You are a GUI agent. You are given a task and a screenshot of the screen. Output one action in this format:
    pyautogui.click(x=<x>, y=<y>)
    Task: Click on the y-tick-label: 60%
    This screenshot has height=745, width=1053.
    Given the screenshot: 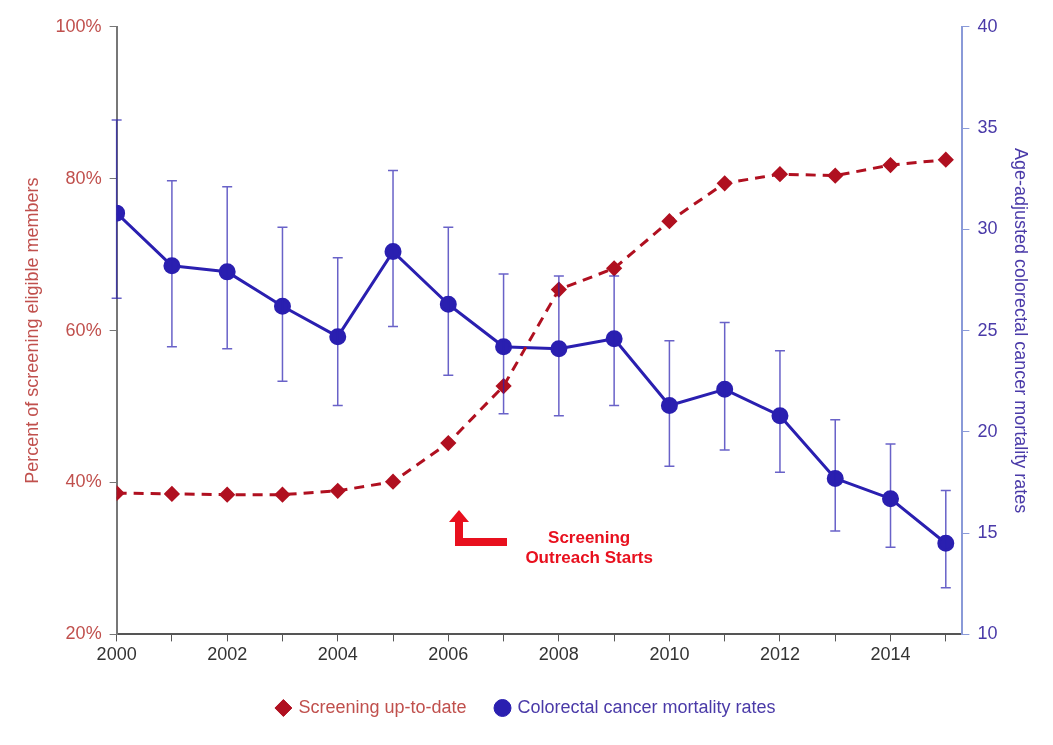 What is the action you would take?
    pyautogui.click(x=83, y=329)
    